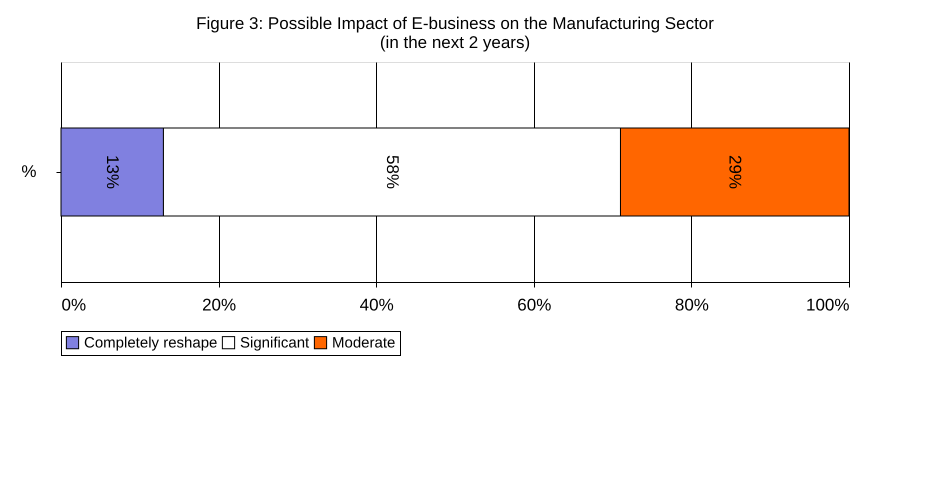 This screenshot has height=477, width=927. What do you see at coordinates (219, 305) in the screenshot?
I see `x-tick-label: 20%` at bounding box center [219, 305].